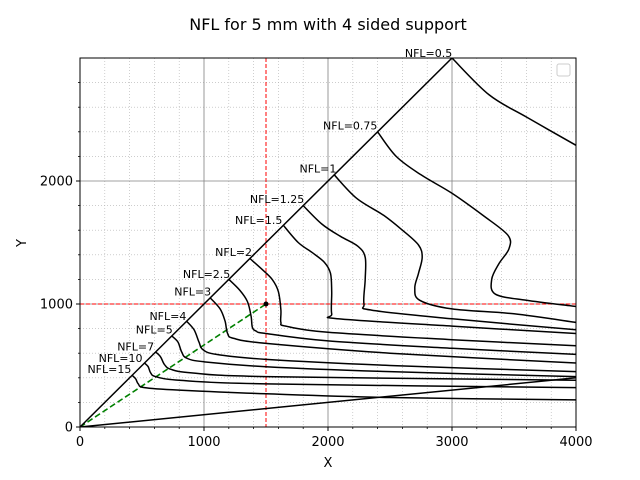  I want to click on x-tick-label: 4000, so click(575, 442).